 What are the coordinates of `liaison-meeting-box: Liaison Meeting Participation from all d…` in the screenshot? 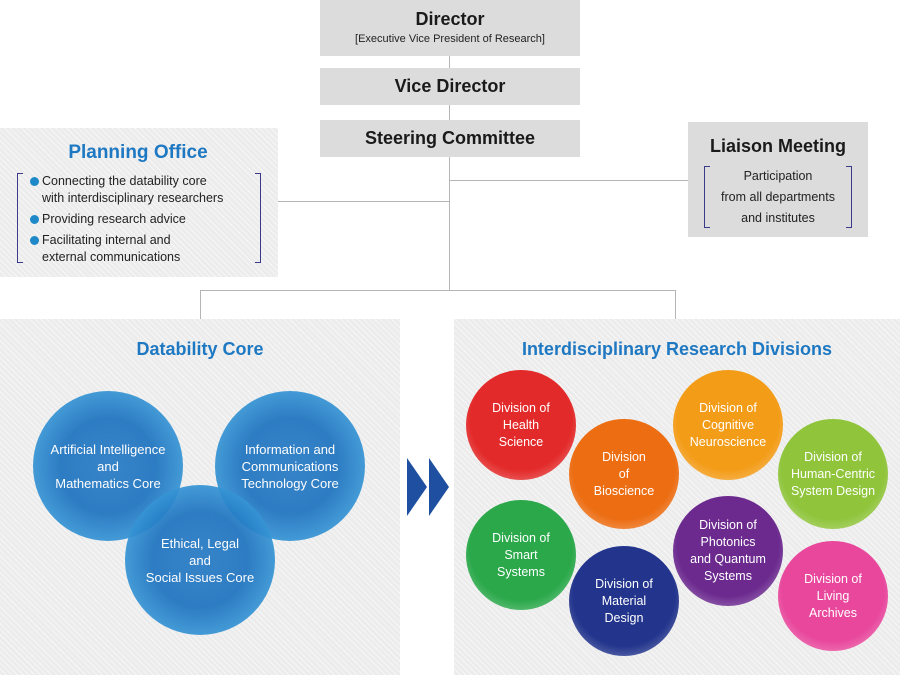 It's located at (778, 179).